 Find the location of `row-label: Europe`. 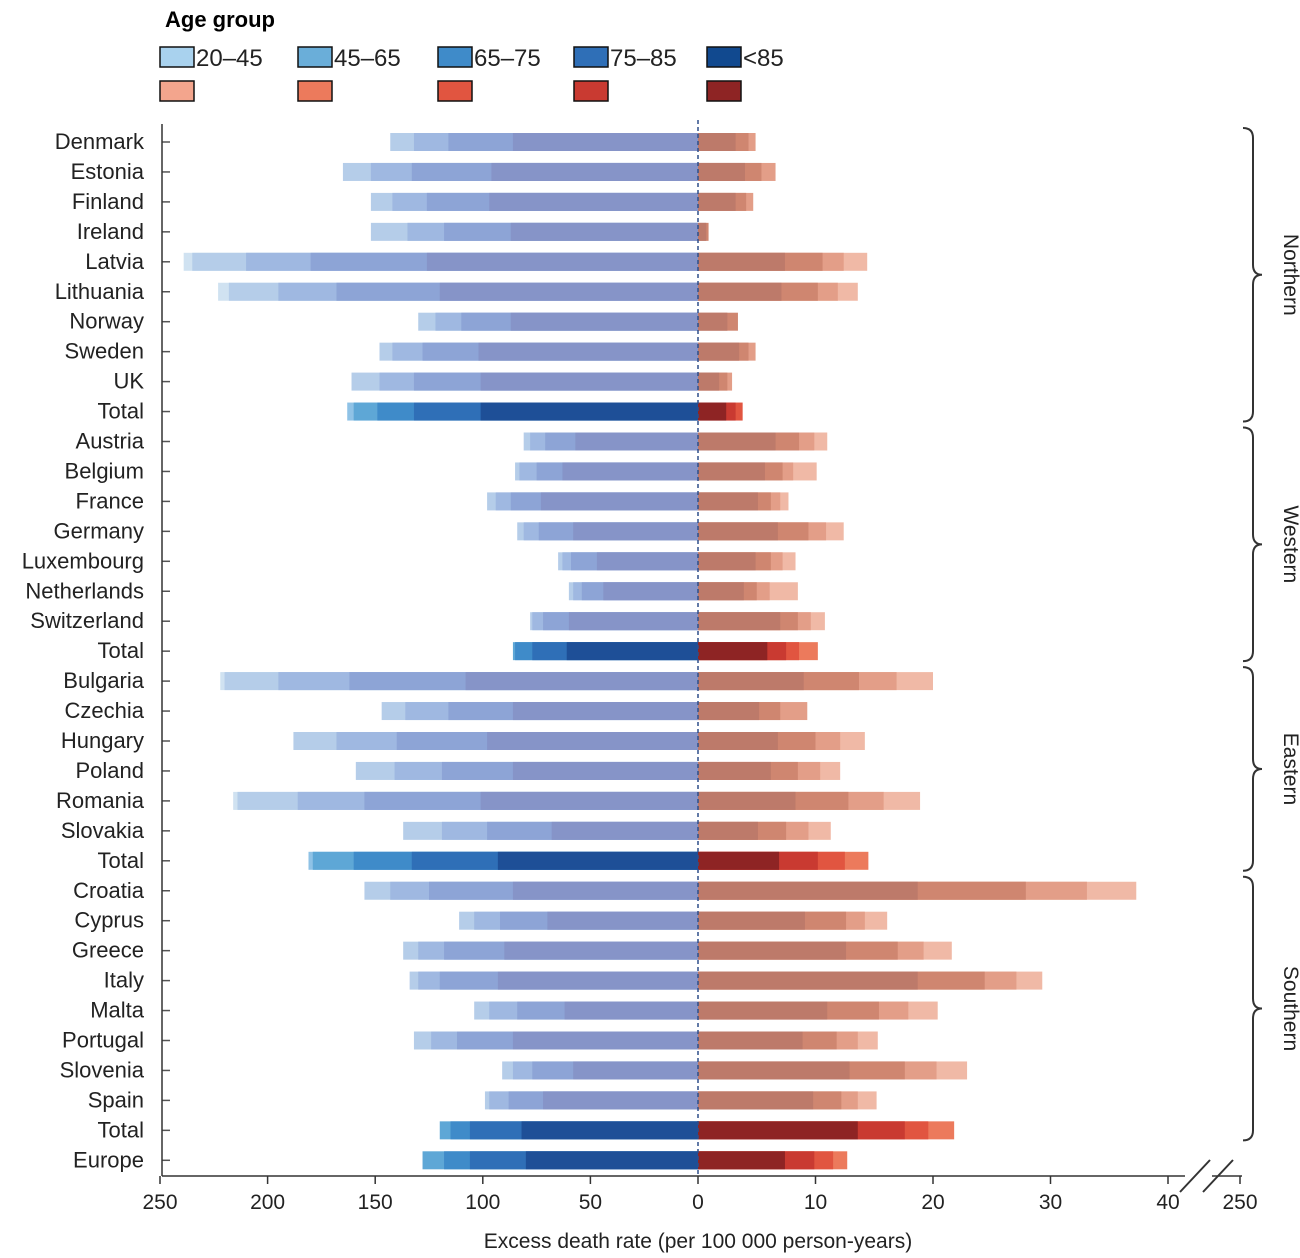

row-label: Europe is located at coordinates (108, 1159).